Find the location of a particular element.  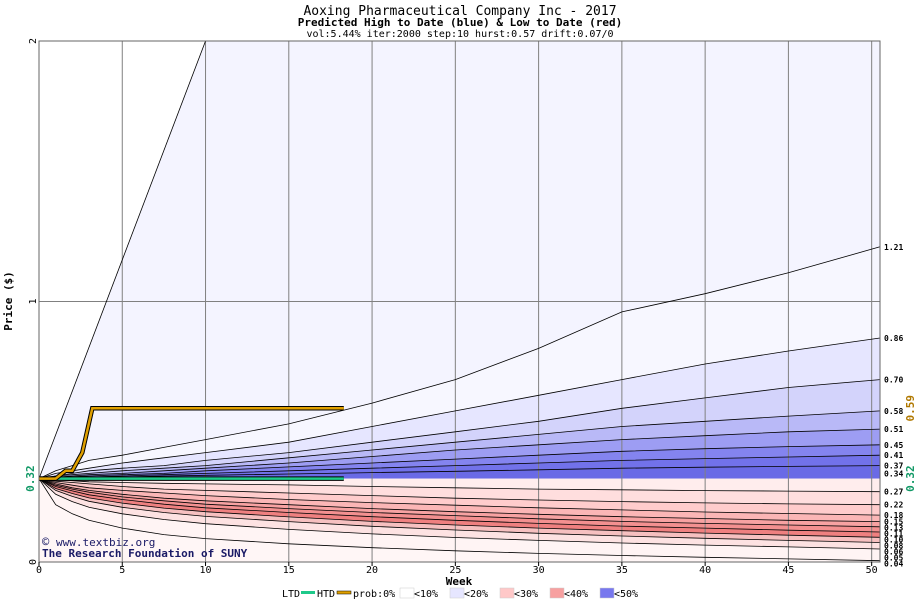

y-axis-ticks: 0 1 2 is located at coordinates (33, 301).